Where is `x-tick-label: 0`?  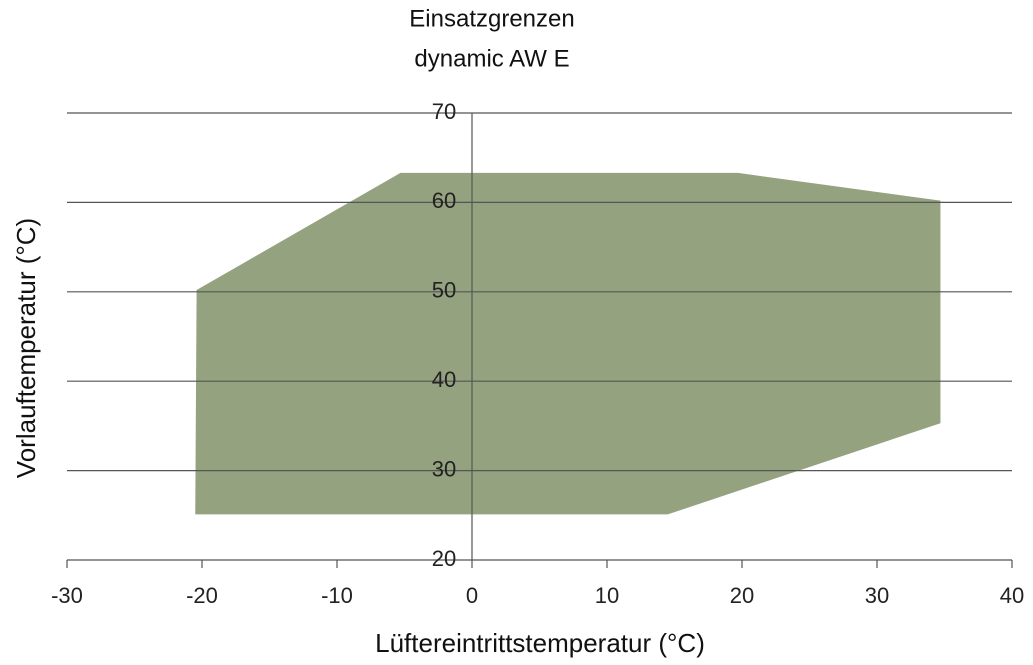
x-tick-label: 0 is located at coordinates (472, 595).